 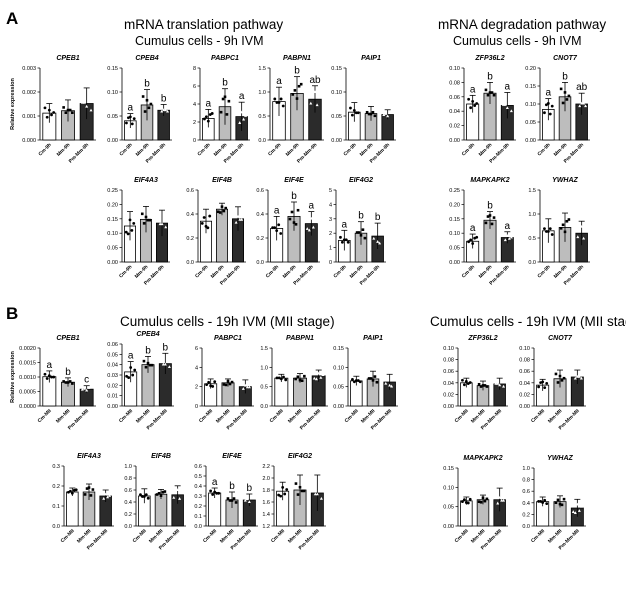 I want to click on panel-a-right-title: mRNA degradation pathway, so click(x=522, y=24).